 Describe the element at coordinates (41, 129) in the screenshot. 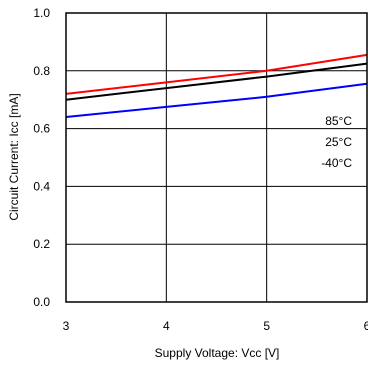

I see `y-tick-label: 0.6` at that location.